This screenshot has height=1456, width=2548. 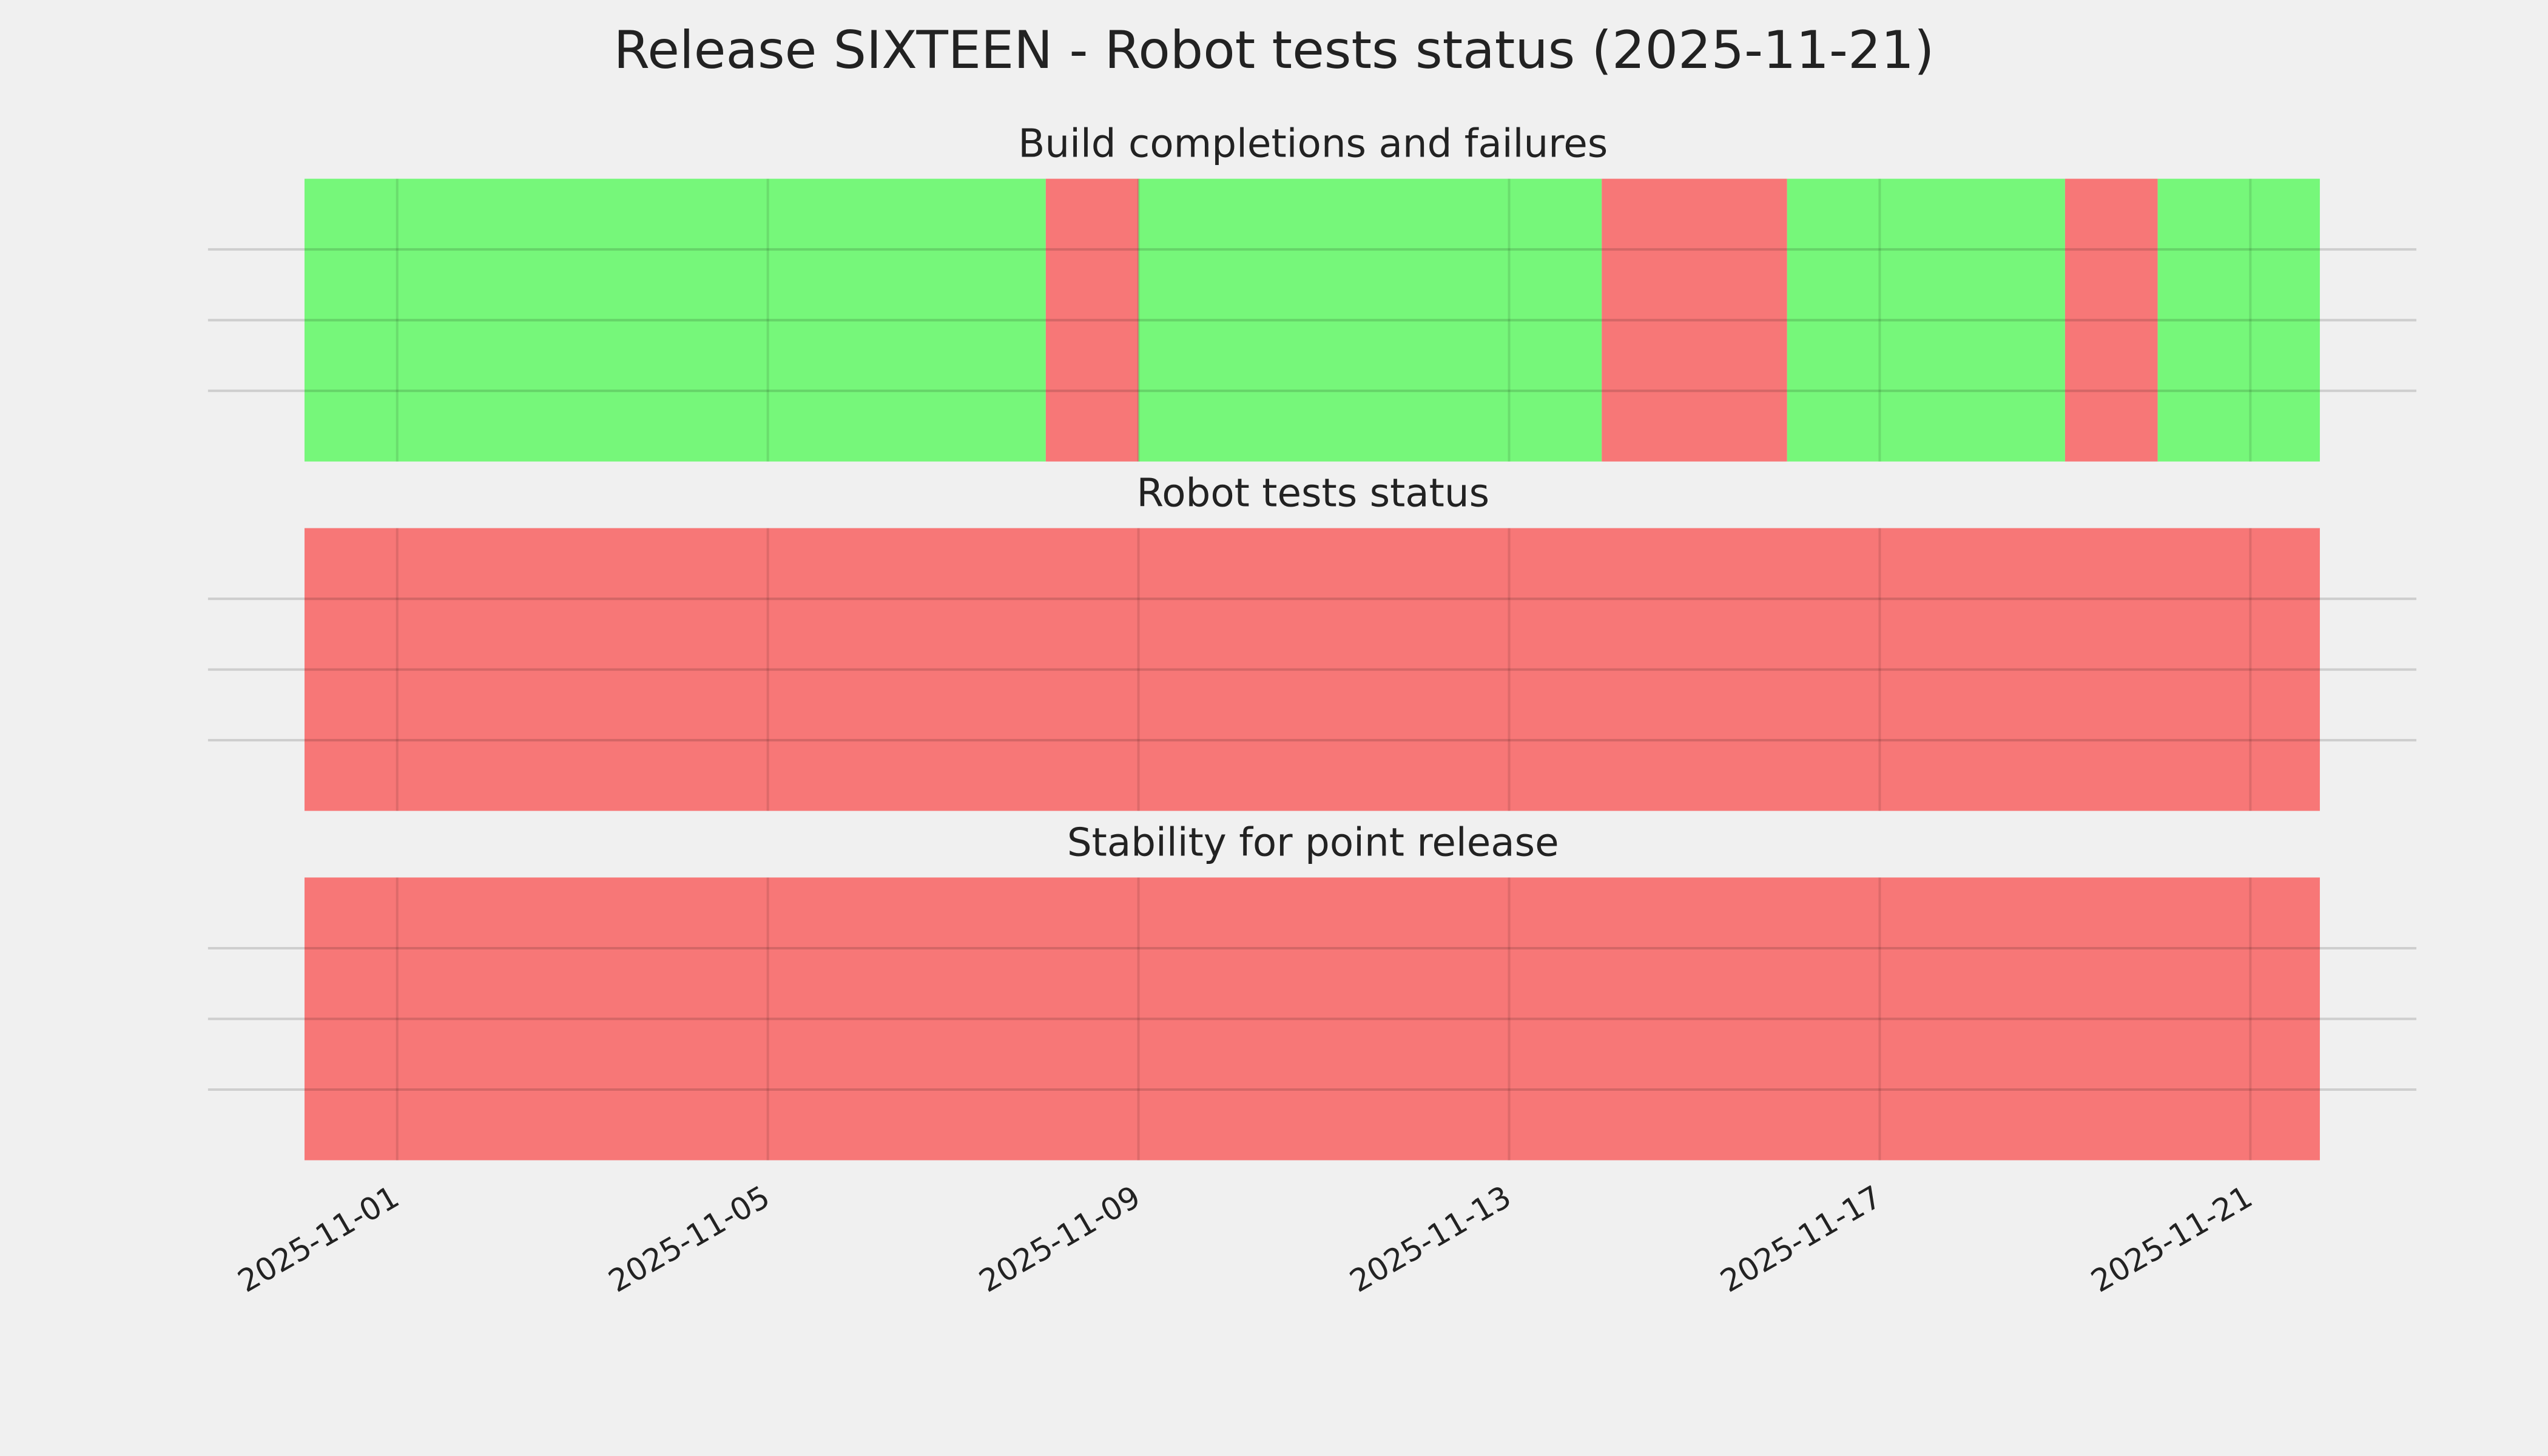 What do you see at coordinates (1313, 144) in the screenshot?
I see `panel-title: Build completions and failures` at bounding box center [1313, 144].